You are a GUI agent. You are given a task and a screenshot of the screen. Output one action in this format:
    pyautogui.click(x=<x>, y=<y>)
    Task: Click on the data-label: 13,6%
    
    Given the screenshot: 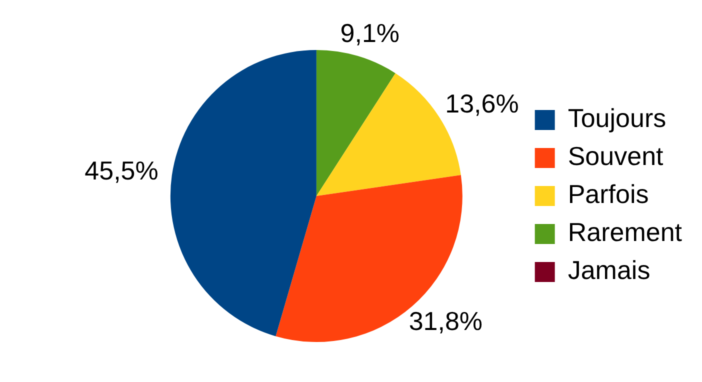 What is the action you would take?
    pyautogui.click(x=482, y=103)
    